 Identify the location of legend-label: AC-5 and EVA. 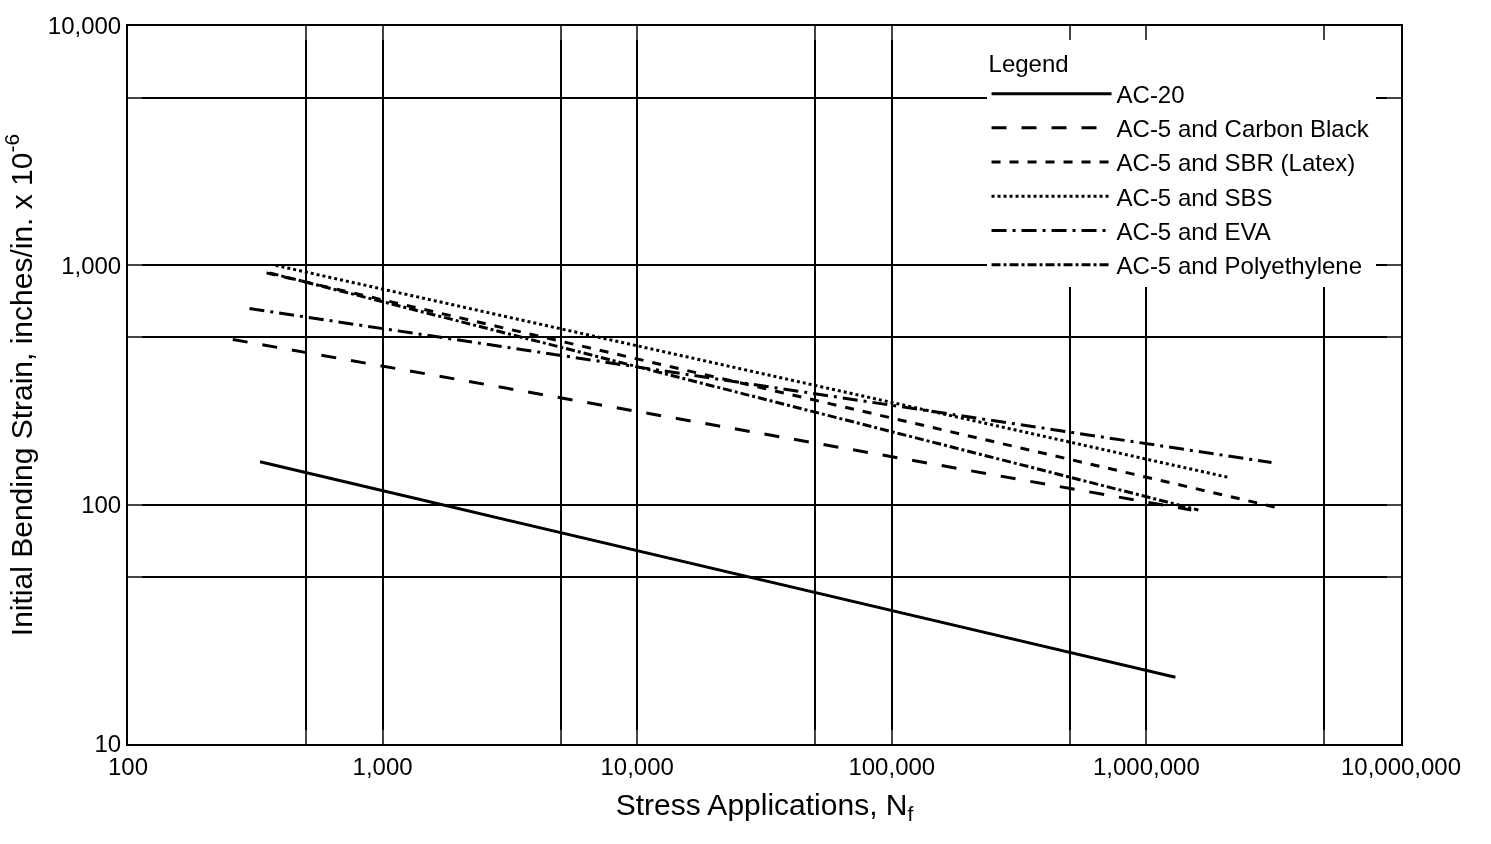
(1193, 231).